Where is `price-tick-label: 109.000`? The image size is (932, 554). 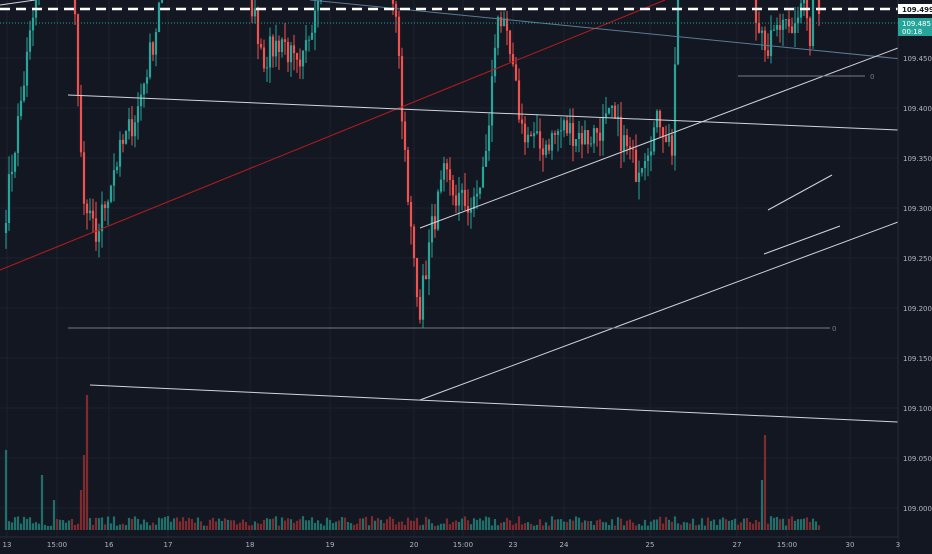
price-tick-label: 109.000 is located at coordinates (917, 509).